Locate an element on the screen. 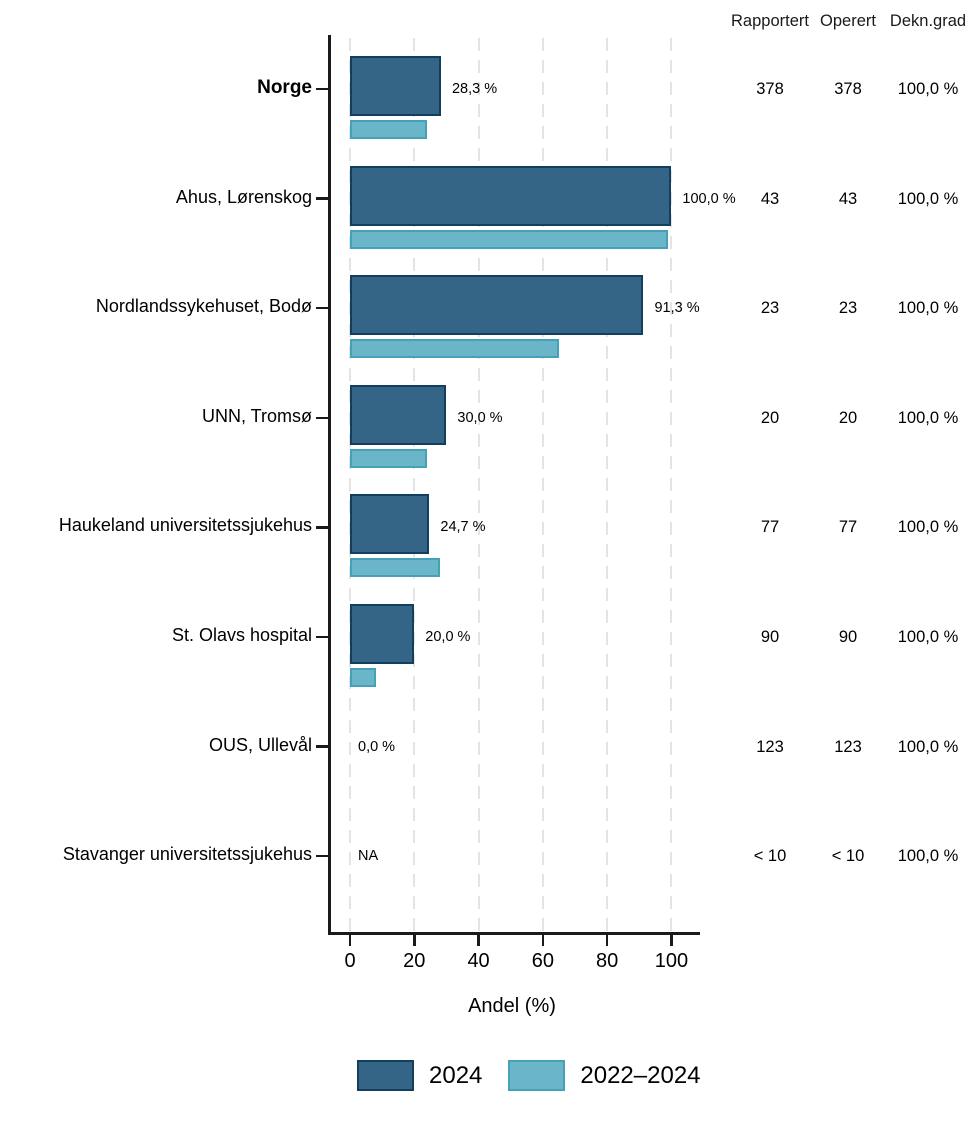  y-axis-line is located at coordinates (329, 485).